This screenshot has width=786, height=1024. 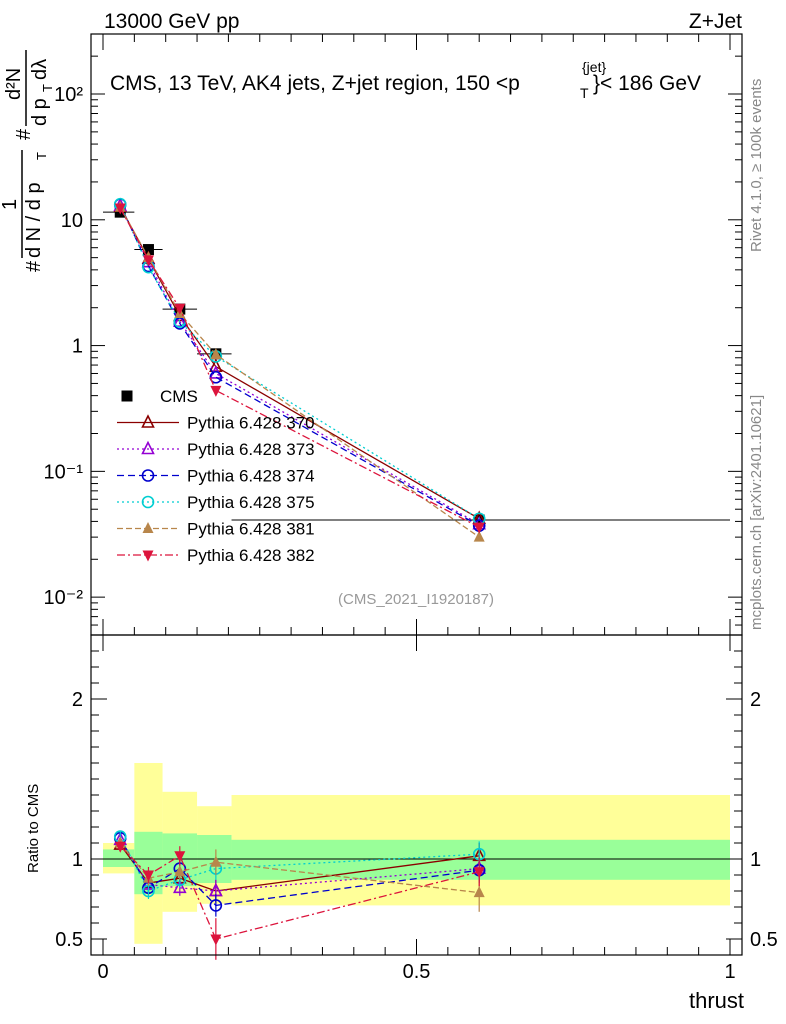 I want to click on main-y-tick-label: 10², so click(x=68, y=95).